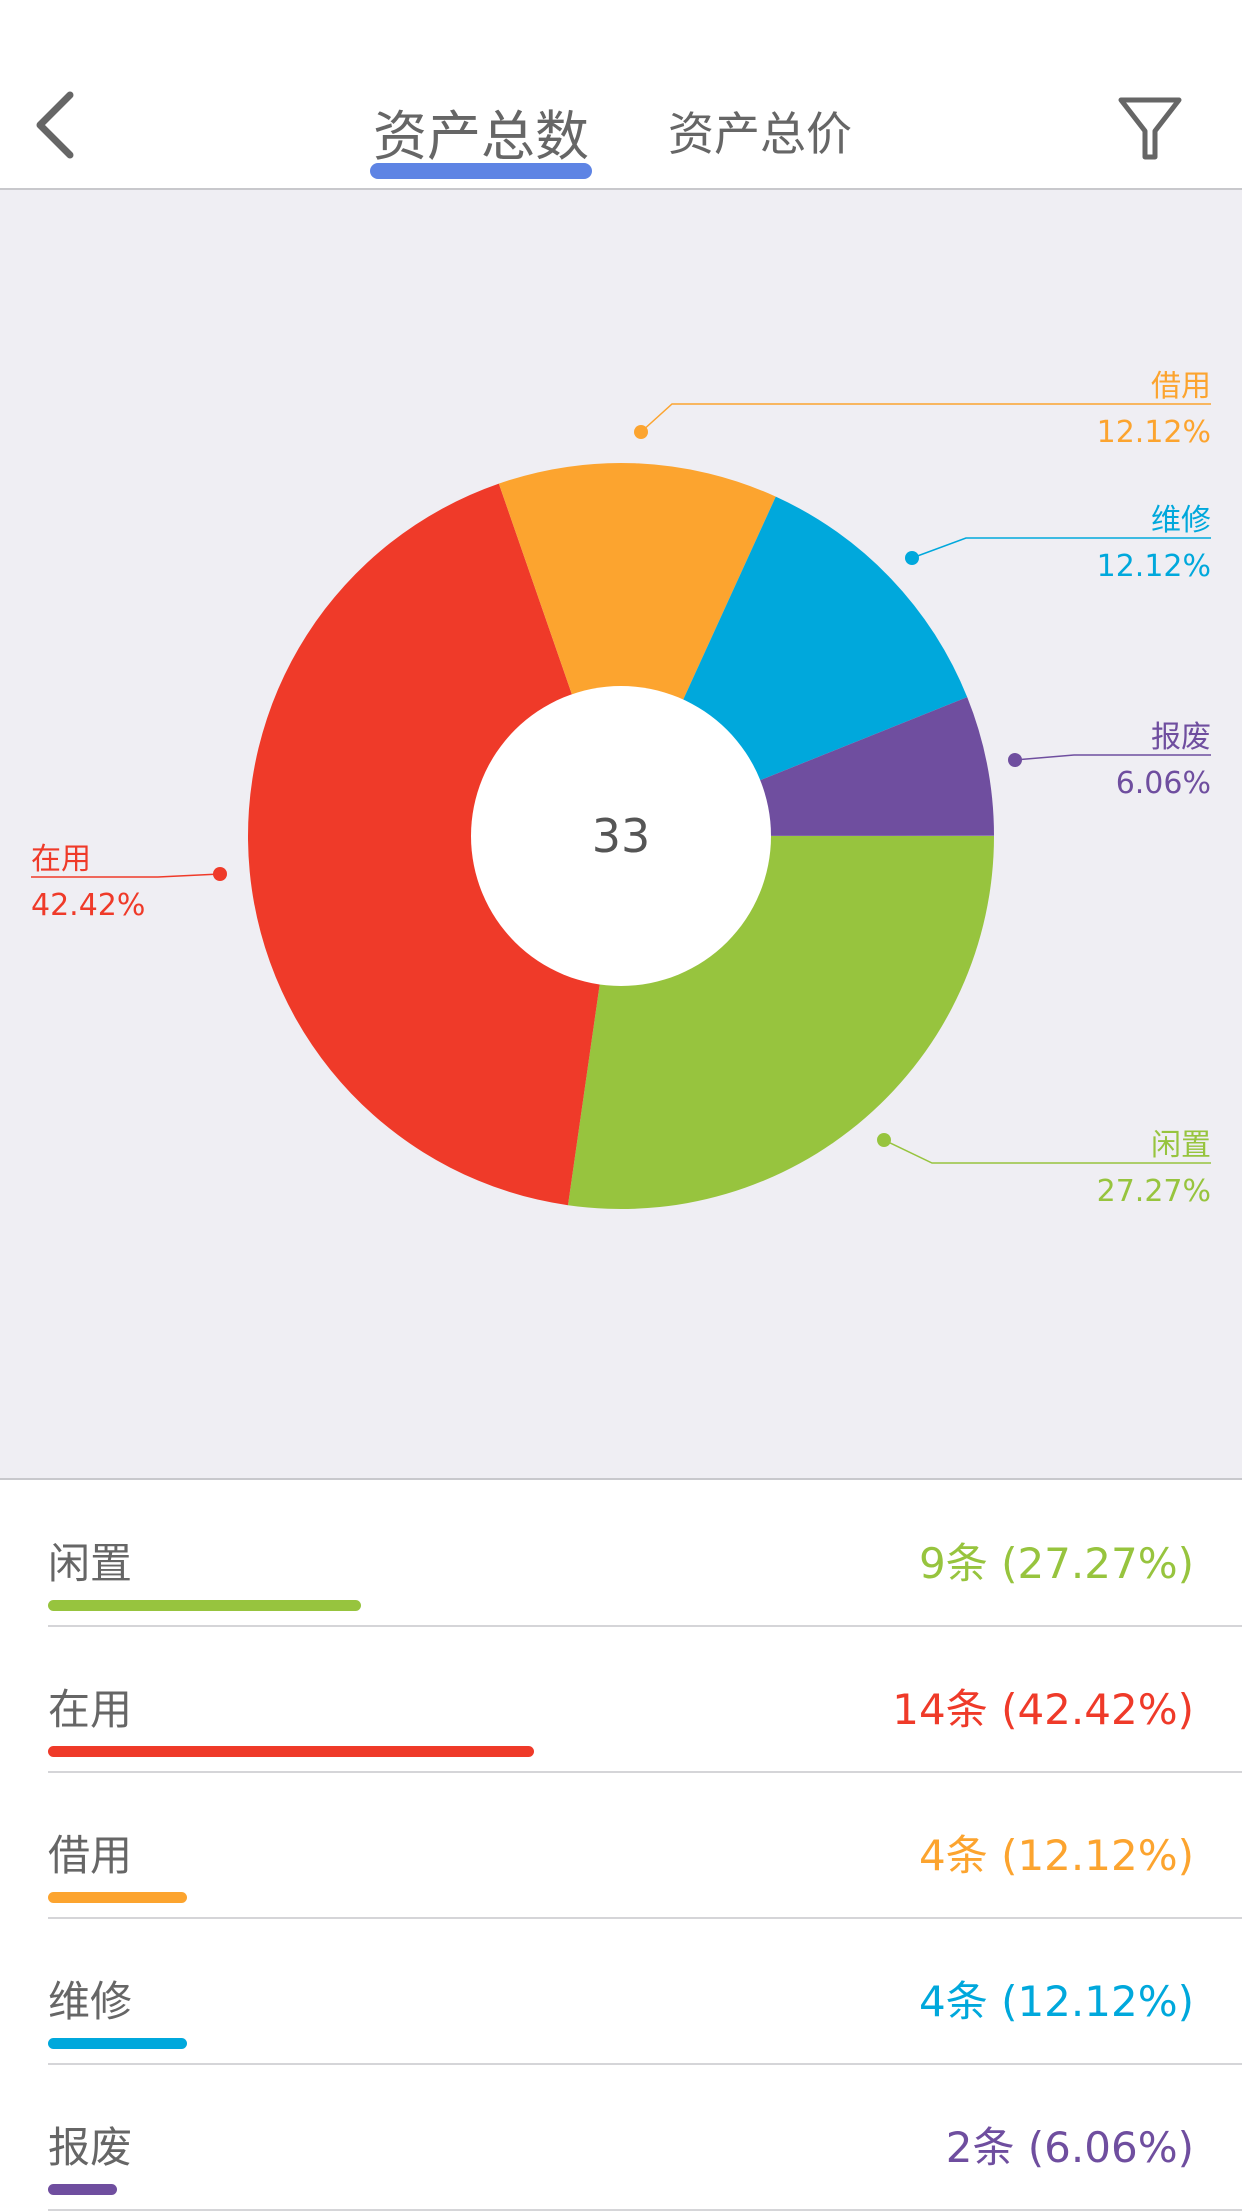 This screenshot has width=1242, height=2212. What do you see at coordinates (1181, 520) in the screenshot?
I see `slice-label: 维修` at bounding box center [1181, 520].